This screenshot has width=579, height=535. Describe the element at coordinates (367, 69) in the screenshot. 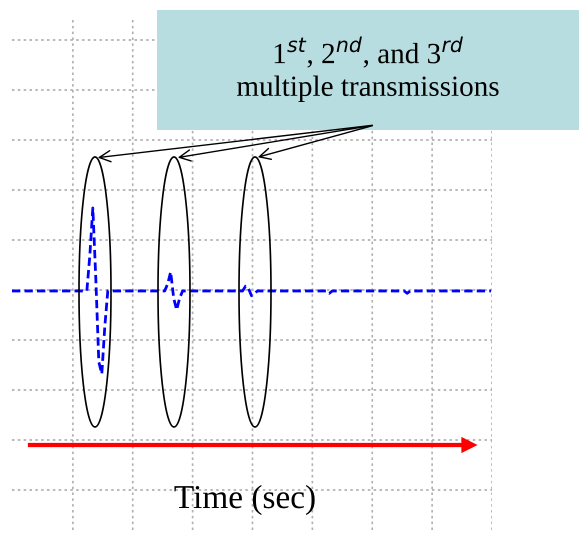

I see `text: 1$^{st}$, 2$^{nd}$, and 3$^{rd}$ multiple transmissions` at that location.